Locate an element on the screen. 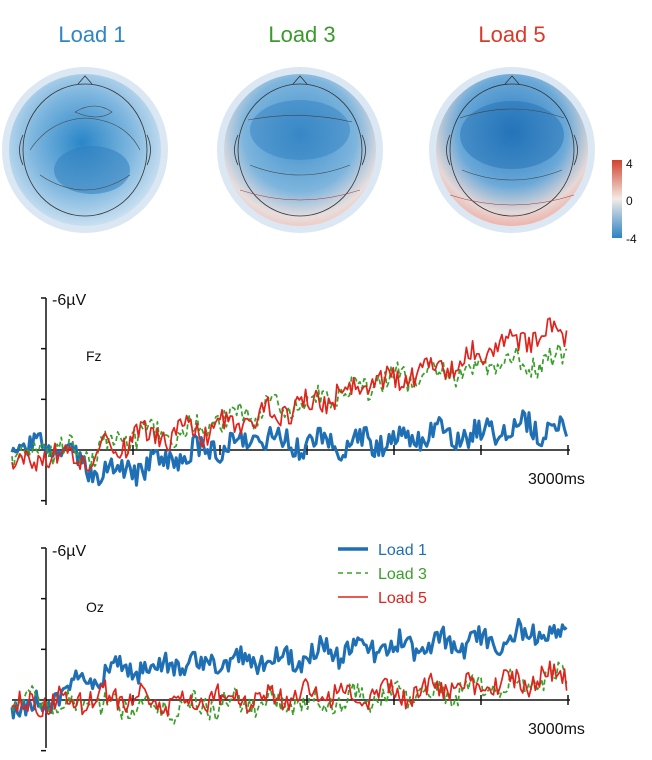  oz-x-end-label: 3000ms is located at coordinates (556, 729).